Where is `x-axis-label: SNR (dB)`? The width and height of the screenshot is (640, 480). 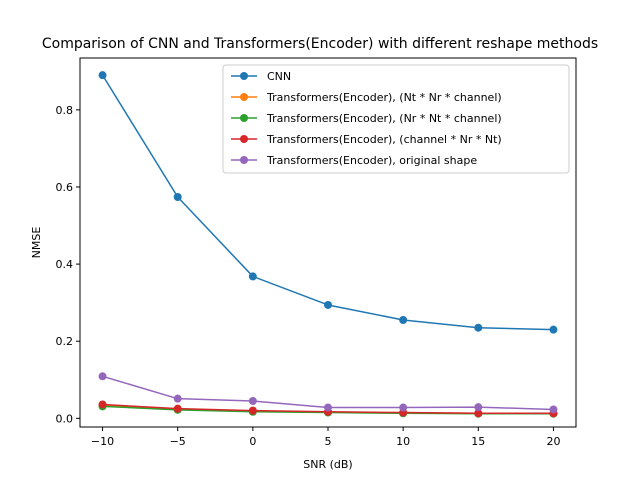
x-axis-label: SNR (dB) is located at coordinates (327, 464).